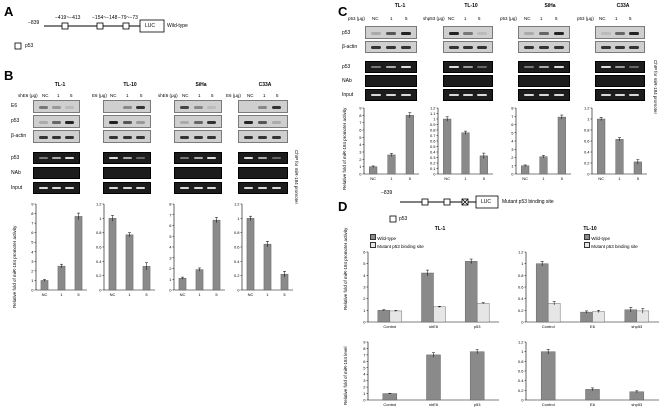  Describe the element at coordinates (585, 18) in the screenshot. I see `c-lane-label-c33a: p53 (μg)` at that location.